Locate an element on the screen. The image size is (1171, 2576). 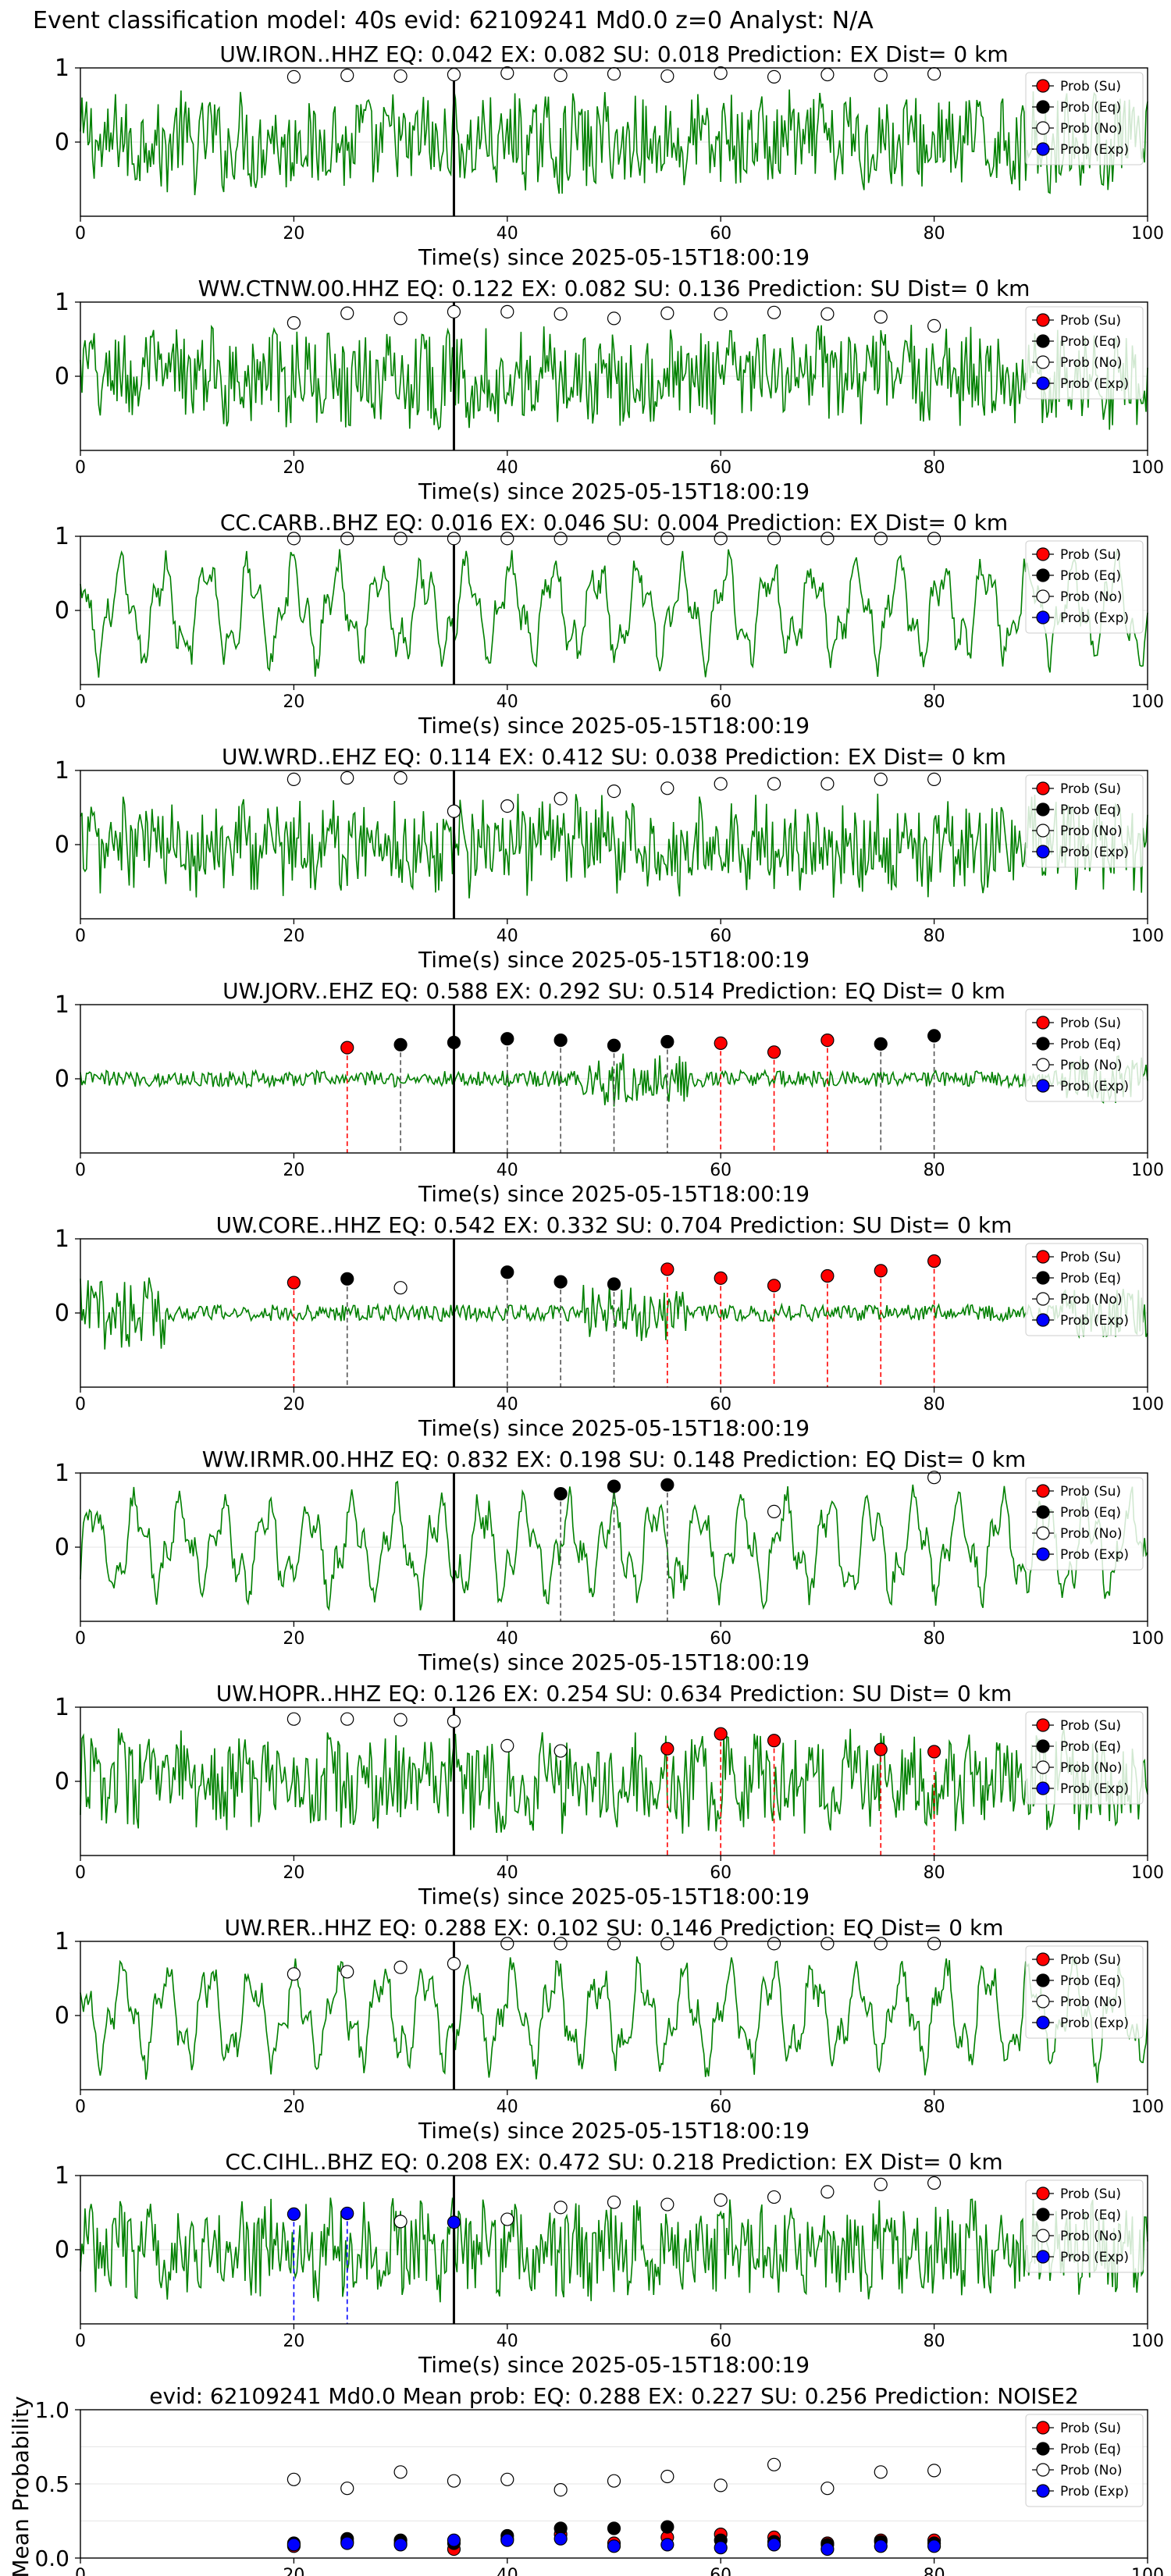
x-axis-label: Time(s) since 2025-05-15T18:00:19 is located at coordinates (614, 1662).